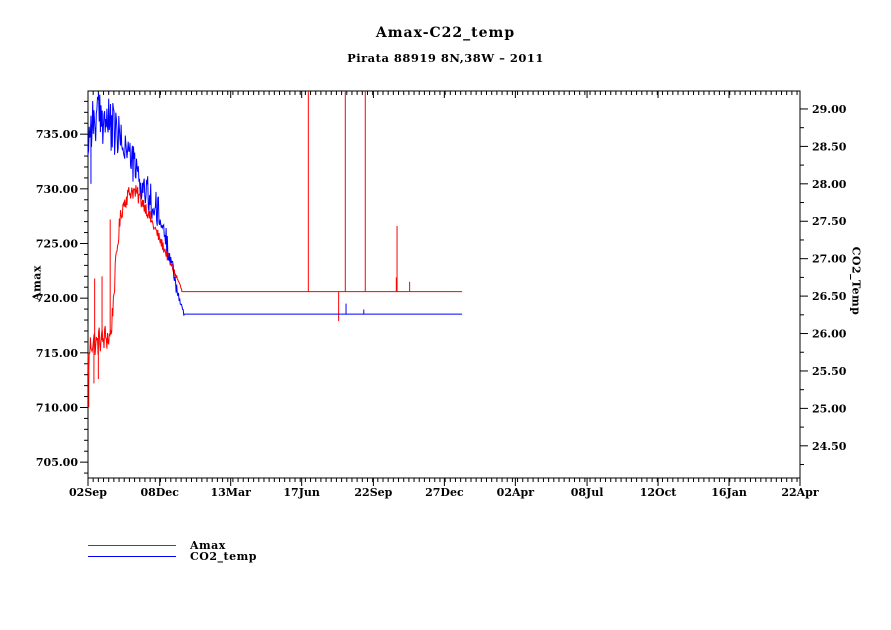 The height and width of the screenshot is (630, 891). Describe the element at coordinates (57, 134) in the screenshot. I see `left-tick-label: 735.00` at that location.